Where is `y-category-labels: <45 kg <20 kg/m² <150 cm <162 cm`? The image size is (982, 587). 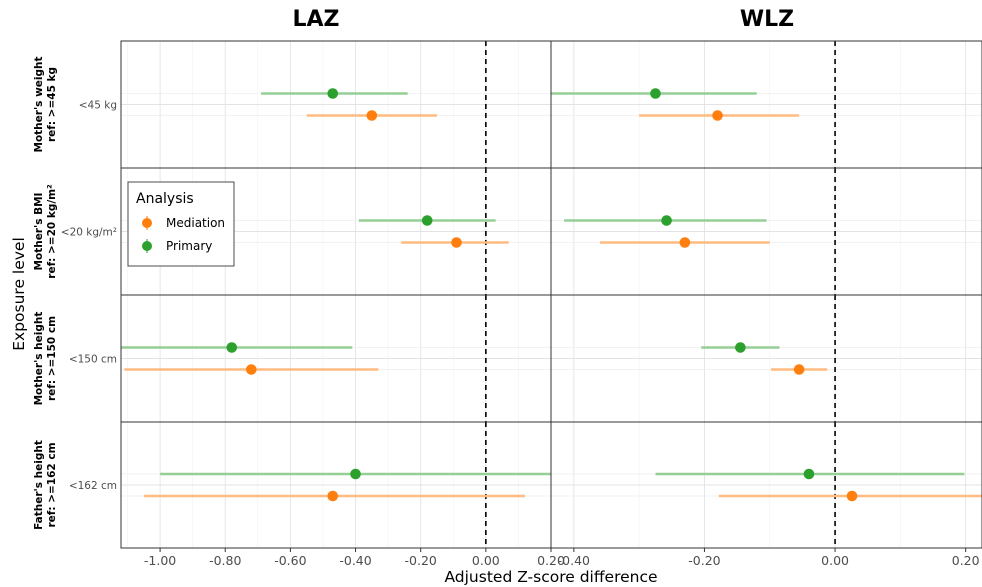
y-category-labels: <45 kg <20 kg/m² <150 cm <162 cm is located at coordinates (89, 296).